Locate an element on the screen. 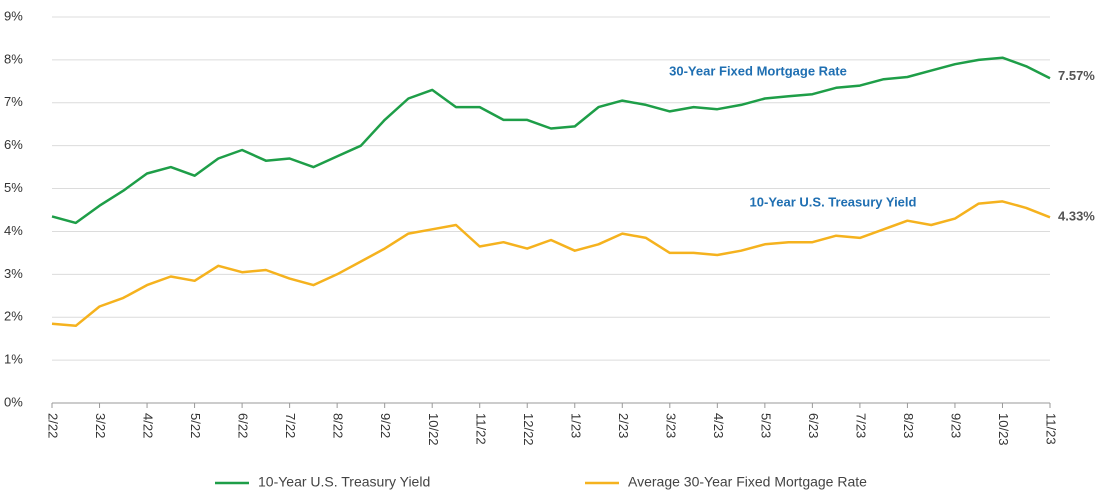 This screenshot has height=495, width=1099. x-tick-label: 3/23 is located at coordinates (670, 425).